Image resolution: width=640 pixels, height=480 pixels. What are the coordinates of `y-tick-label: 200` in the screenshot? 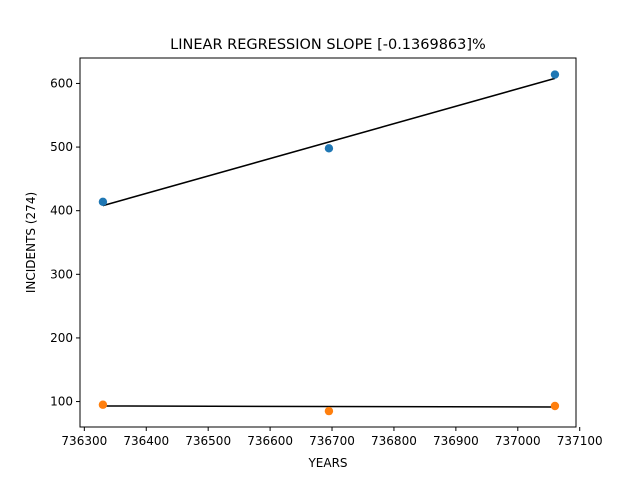 It's located at (61, 338).